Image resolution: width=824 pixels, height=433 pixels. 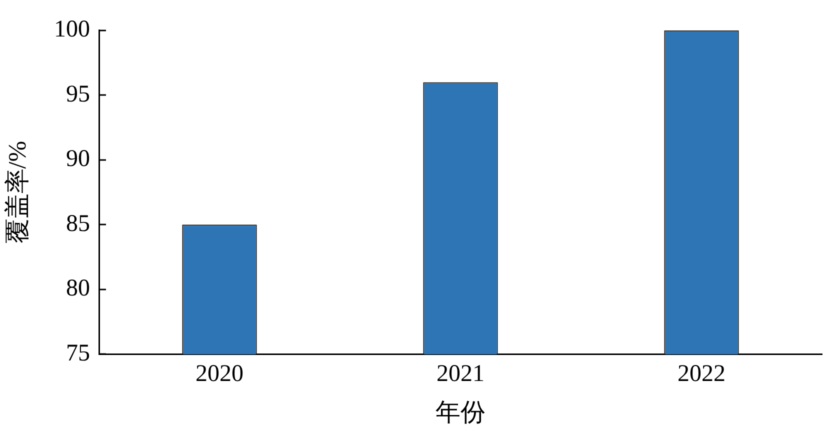 I want to click on y-axis-title: 覆盖率/%, so click(x=18, y=192).